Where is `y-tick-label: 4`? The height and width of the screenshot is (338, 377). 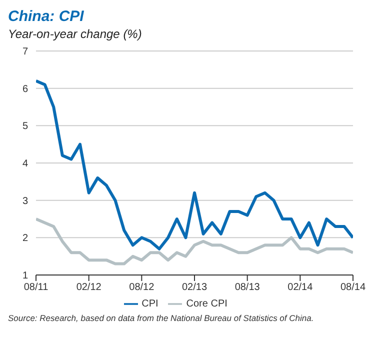 y-tick-label: 4 is located at coordinates (25, 164).